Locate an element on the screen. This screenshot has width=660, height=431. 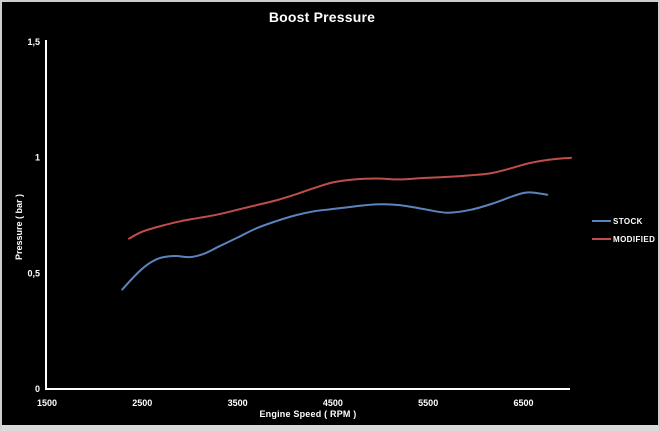
y-tick-label: 0 is located at coordinates (37, 389).